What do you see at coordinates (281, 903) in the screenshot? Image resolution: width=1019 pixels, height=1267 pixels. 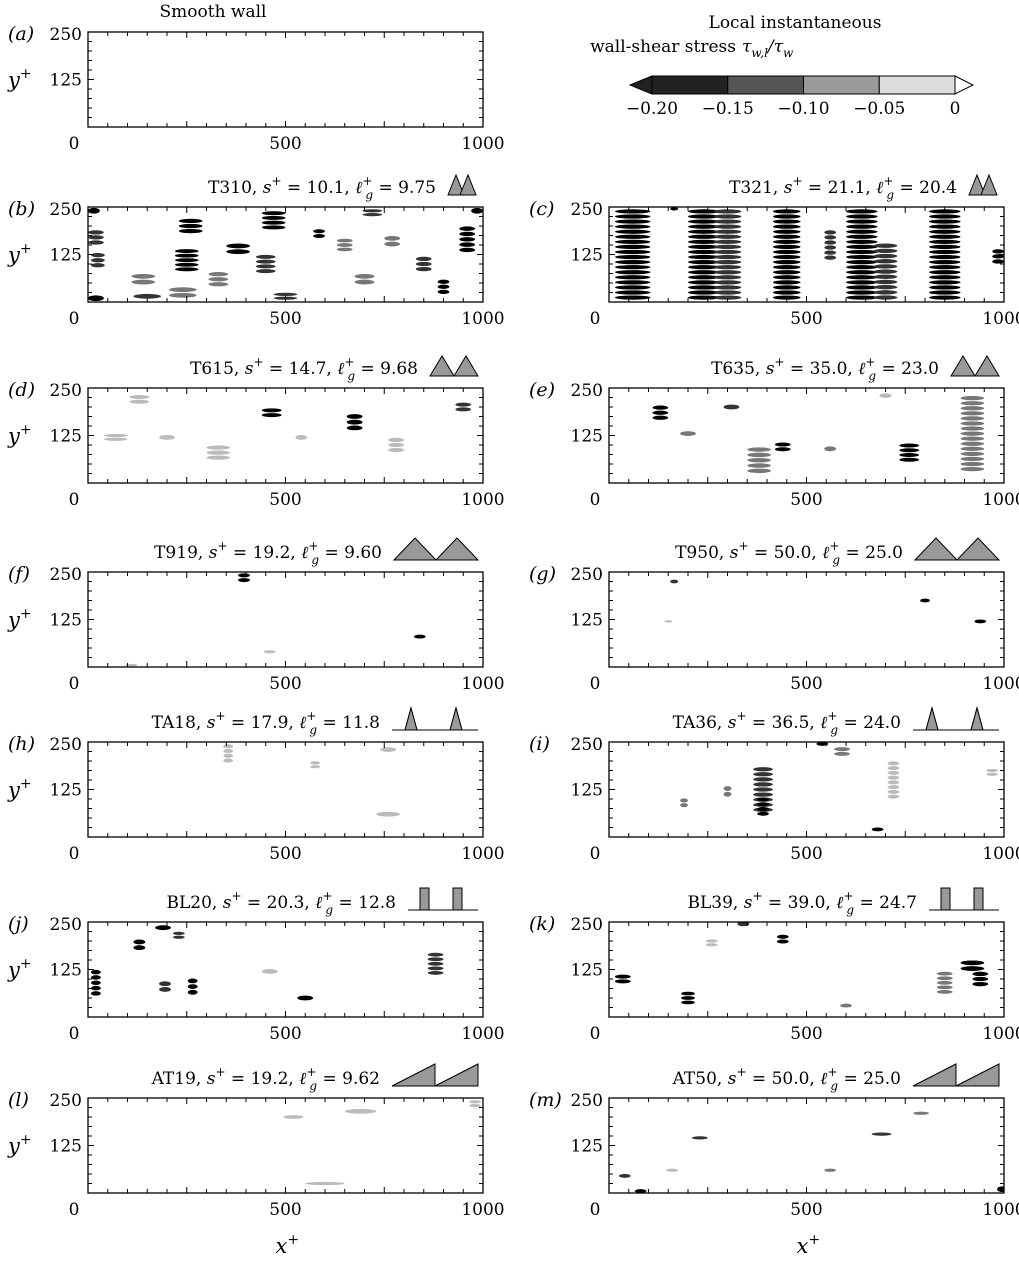 I see `panel-title: BL20, s+ = 20.3, ℓ+ g = 12.8` at bounding box center [281, 903].